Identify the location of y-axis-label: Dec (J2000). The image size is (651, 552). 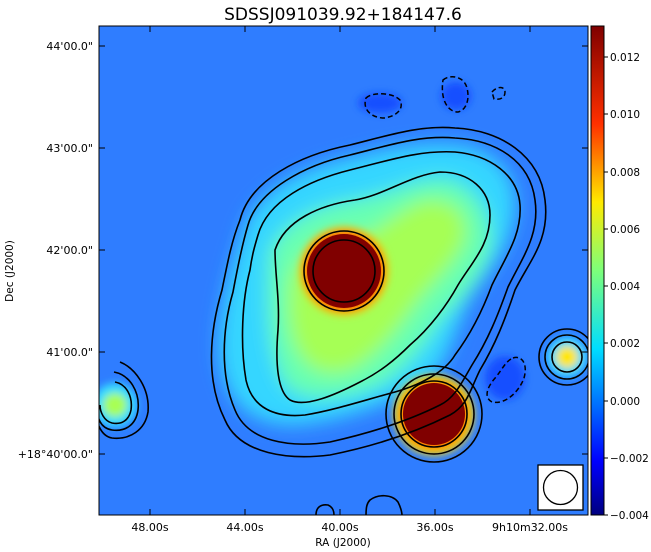
(10, 271).